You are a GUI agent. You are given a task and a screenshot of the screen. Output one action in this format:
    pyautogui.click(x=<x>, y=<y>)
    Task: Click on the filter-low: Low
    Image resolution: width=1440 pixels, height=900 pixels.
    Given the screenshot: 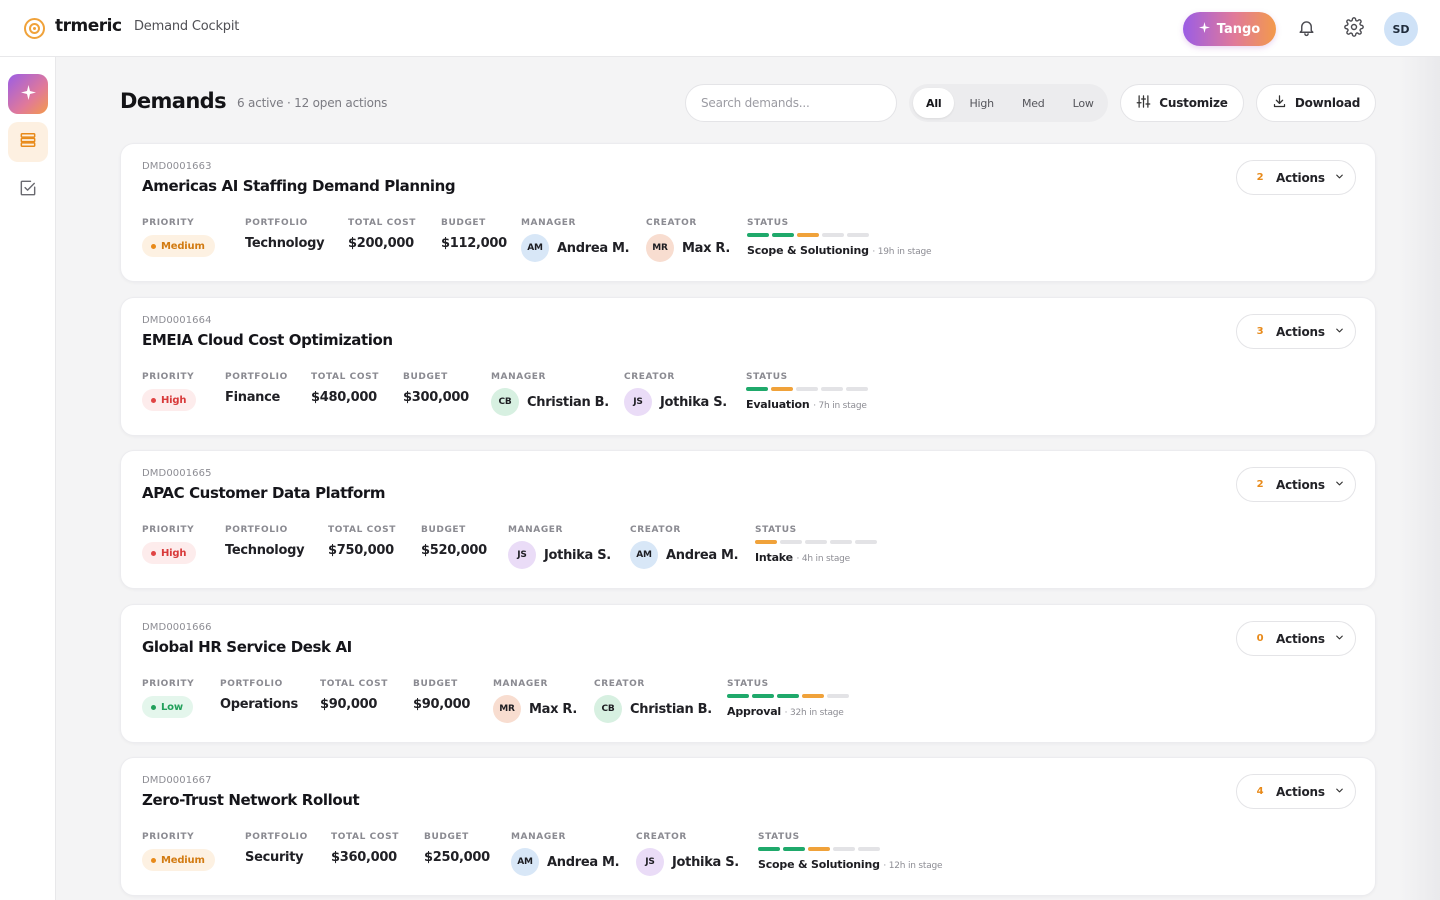 What is the action you would take?
    pyautogui.click(x=1083, y=103)
    